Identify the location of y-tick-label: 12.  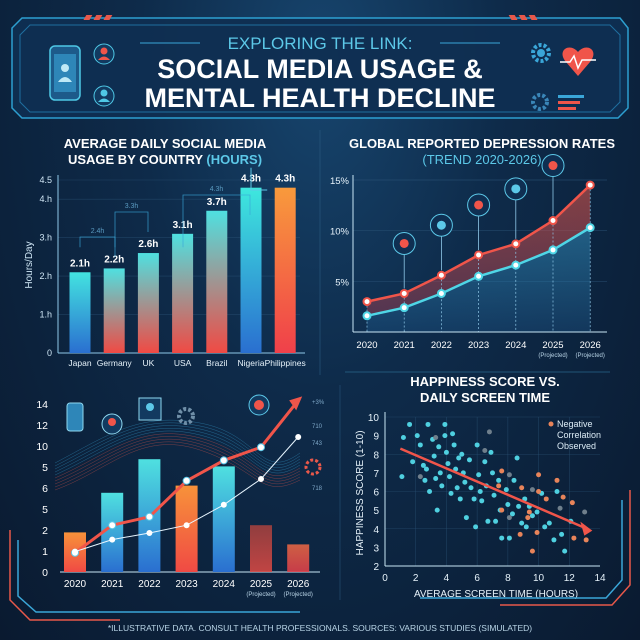
(42, 426).